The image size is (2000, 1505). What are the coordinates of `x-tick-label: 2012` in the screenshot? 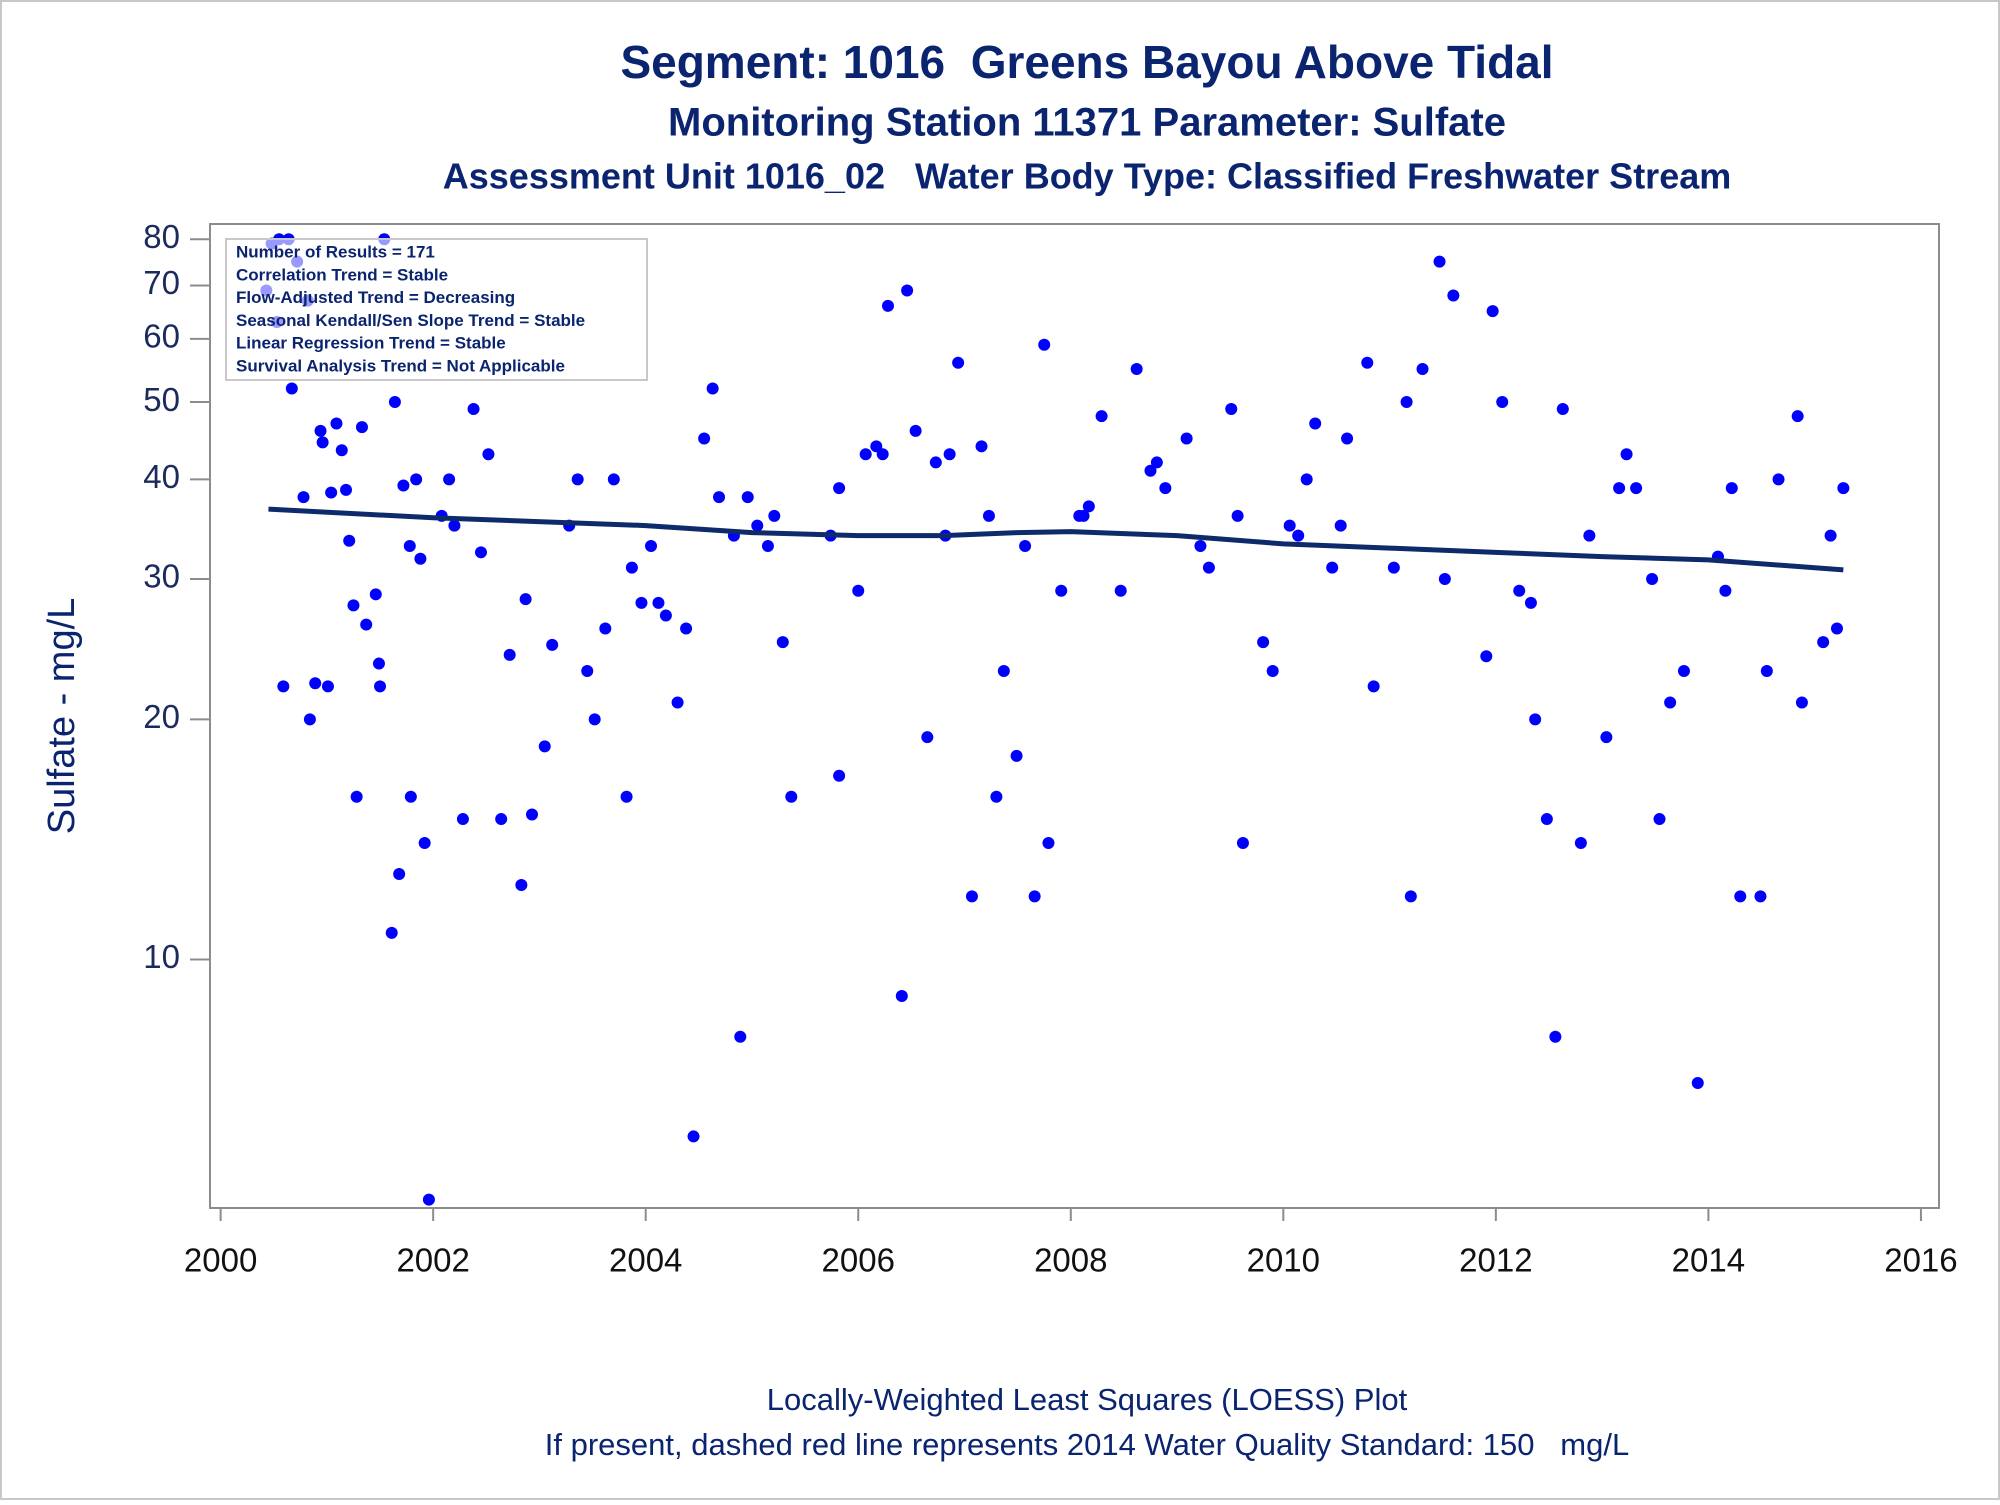 It's located at (1495, 1260).